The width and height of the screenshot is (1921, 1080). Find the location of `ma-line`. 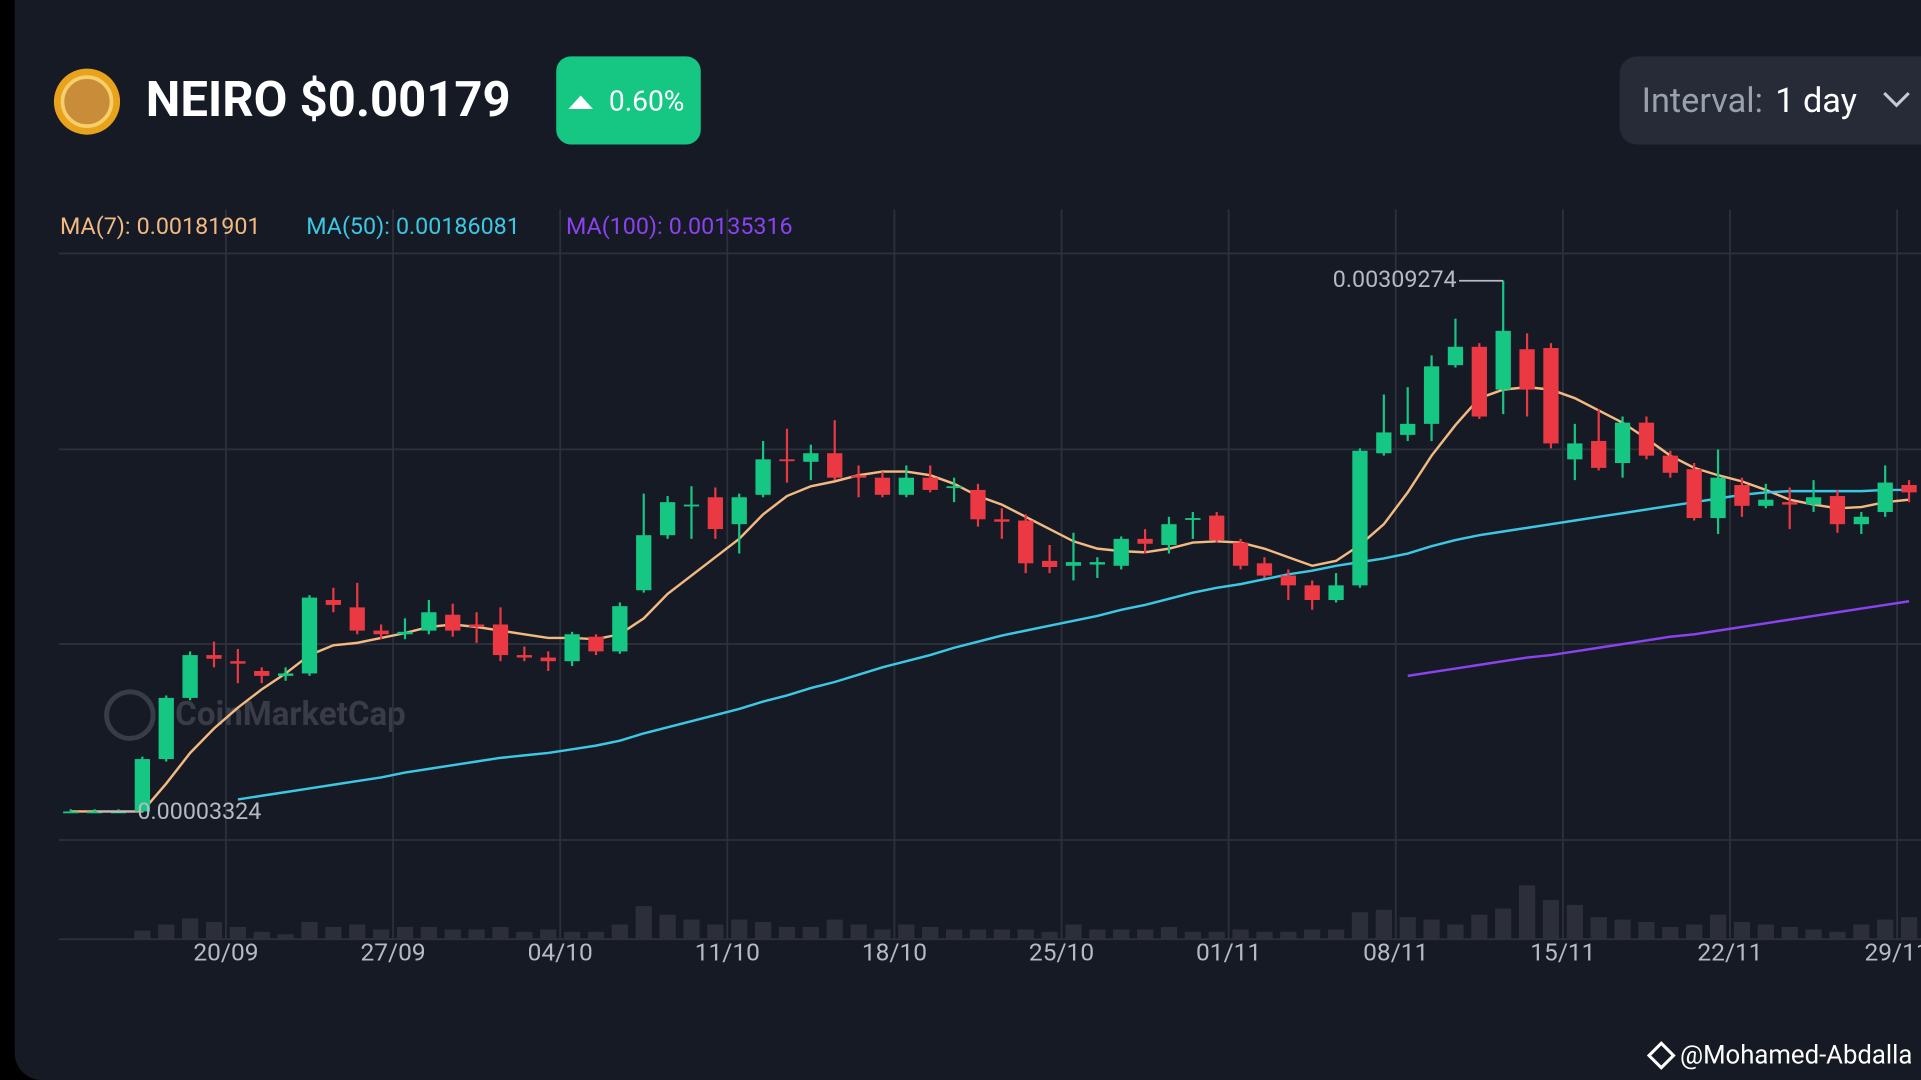

ma-line is located at coordinates (1658, 639).